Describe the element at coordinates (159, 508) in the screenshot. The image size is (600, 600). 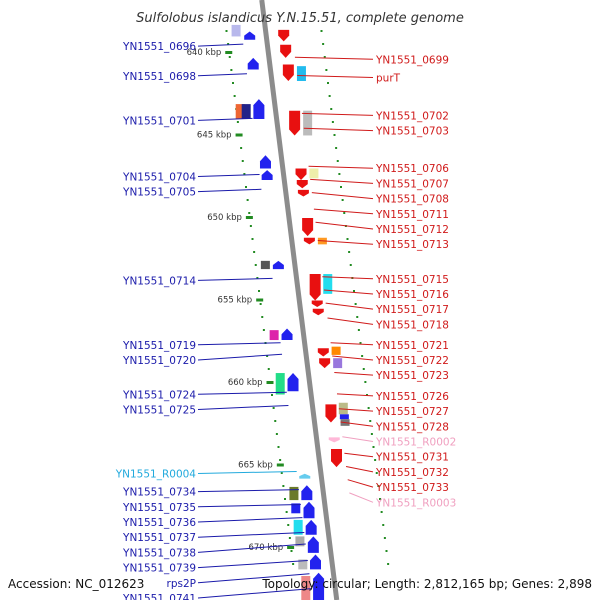
I see `gene-label-left: YN1551_0735` at that location.